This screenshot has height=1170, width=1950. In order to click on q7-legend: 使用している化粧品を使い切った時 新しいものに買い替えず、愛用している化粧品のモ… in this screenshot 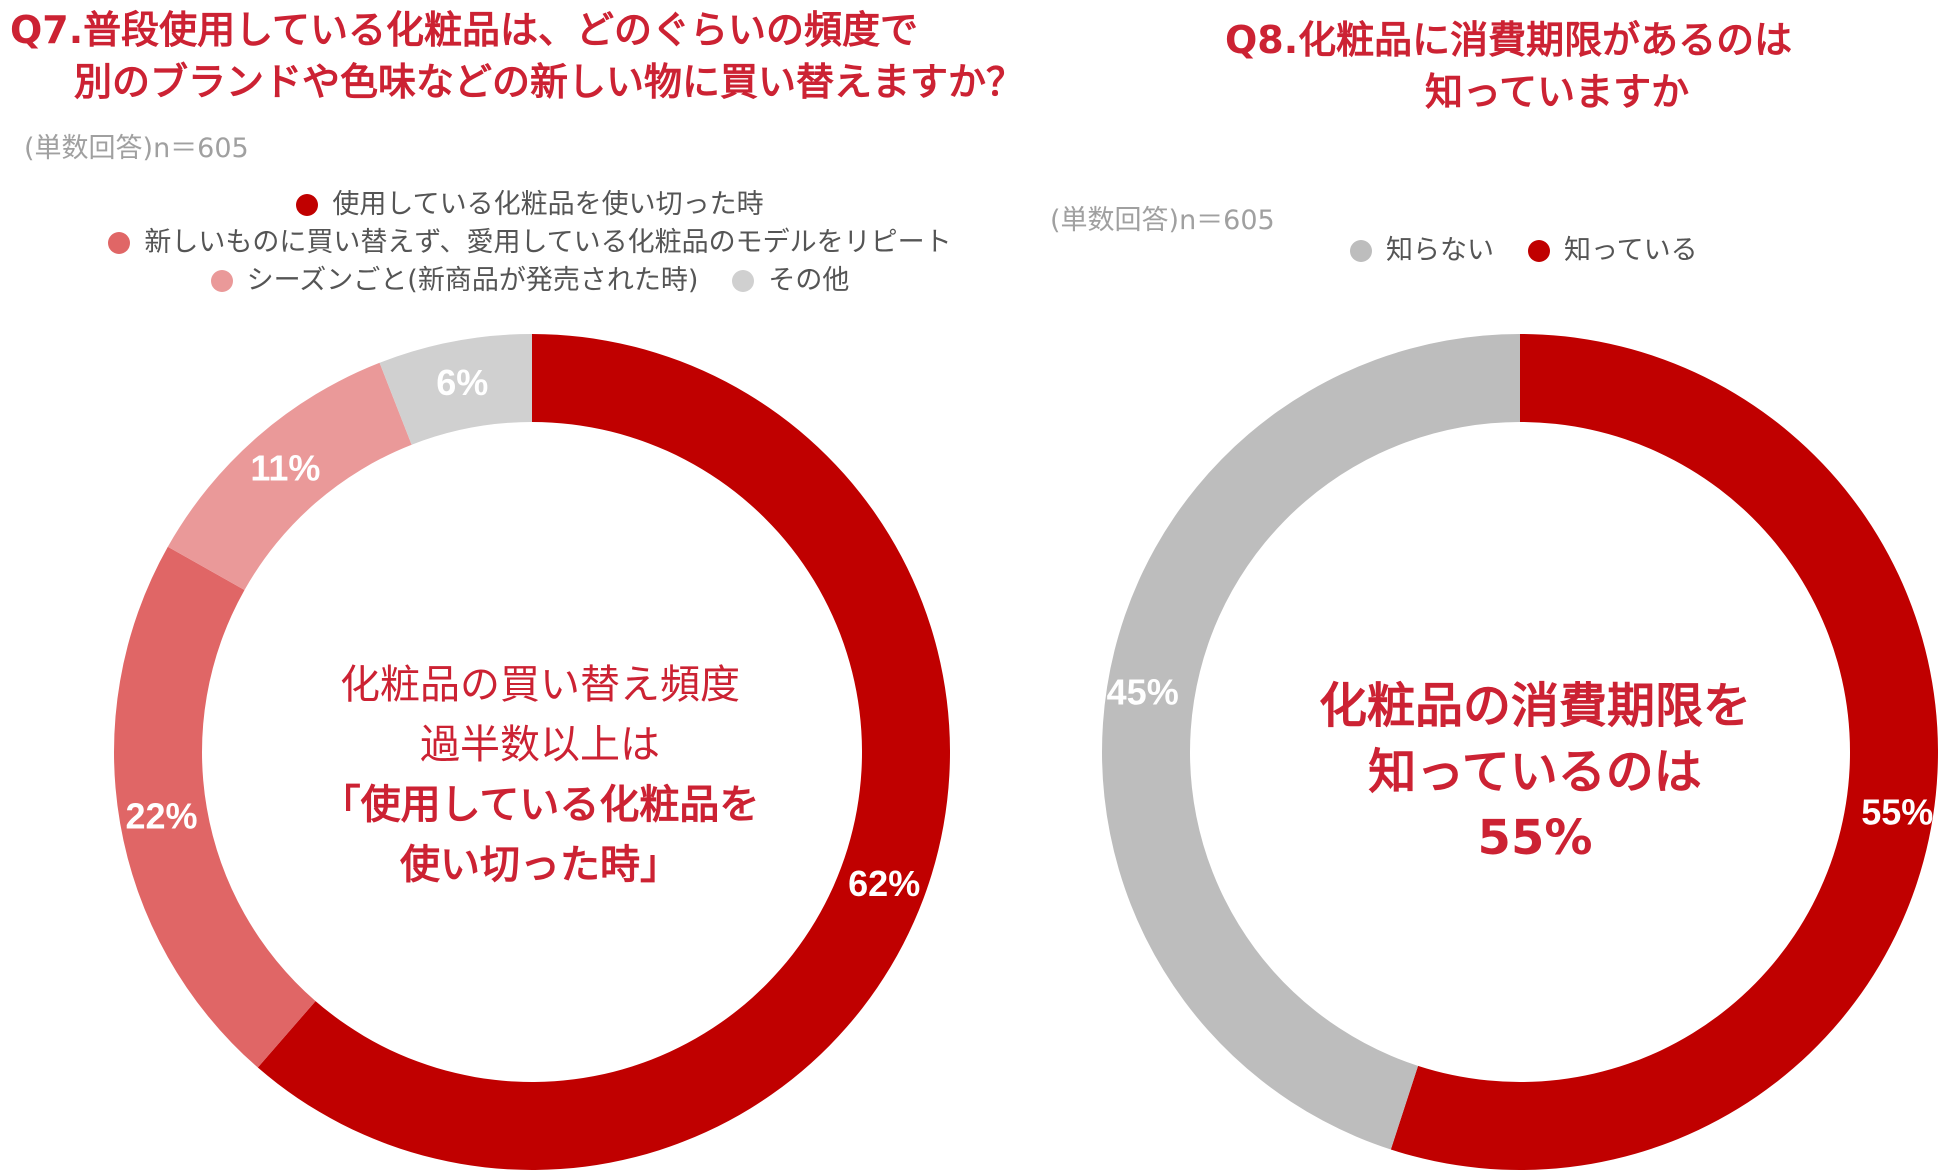, I will do `click(530, 243)`.